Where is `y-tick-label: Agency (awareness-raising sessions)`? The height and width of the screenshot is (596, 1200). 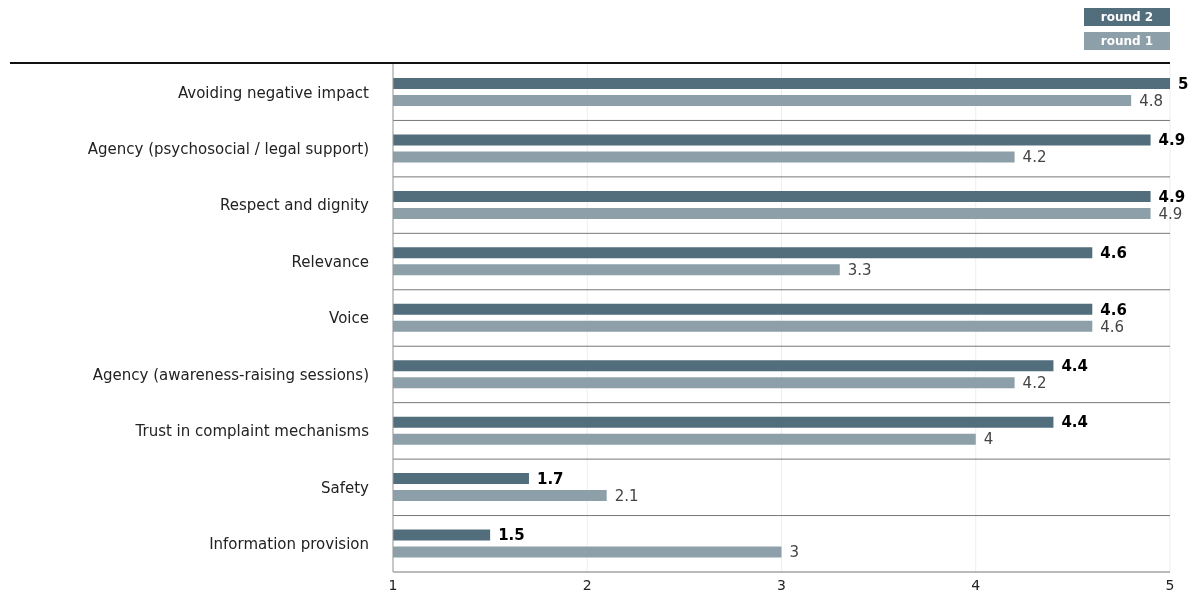 y-tick-label: Agency (awareness-raising sessions) is located at coordinates (230, 374).